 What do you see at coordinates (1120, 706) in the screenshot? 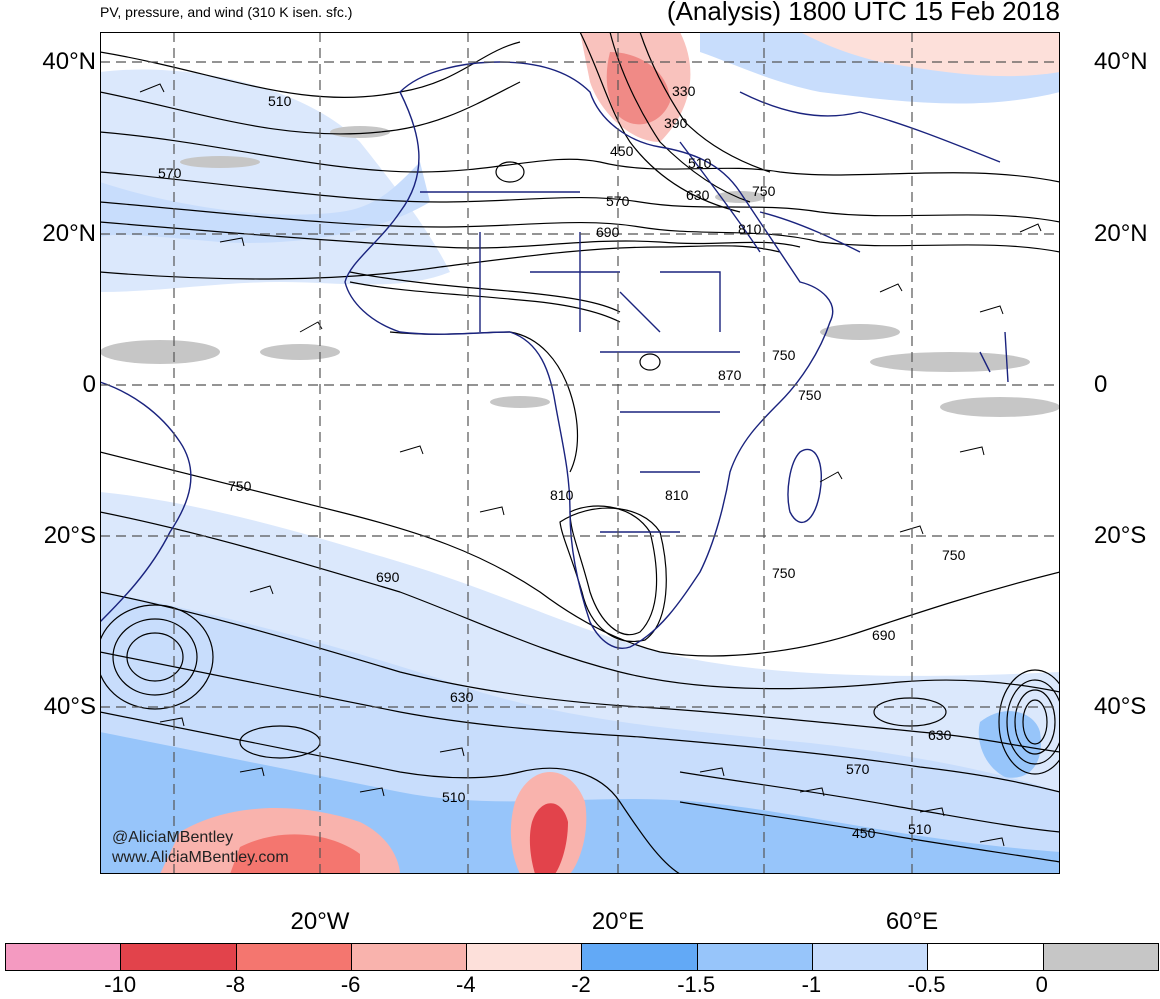
I see `lat-label-right: 40°S` at bounding box center [1120, 706].